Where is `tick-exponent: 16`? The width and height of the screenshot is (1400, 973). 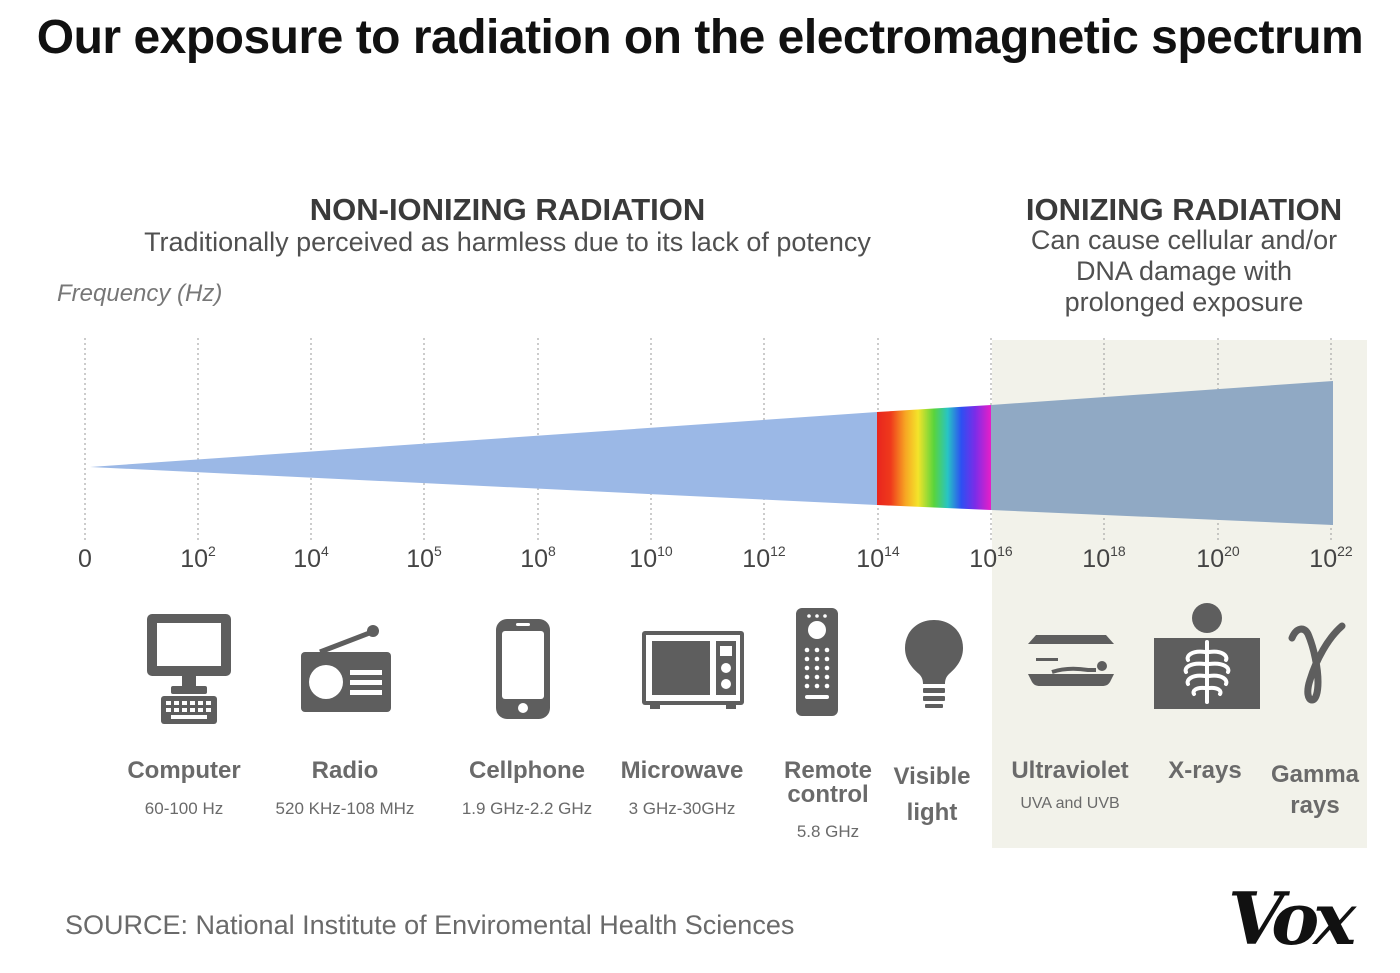
tick-exponent: 16 is located at coordinates (1005, 551).